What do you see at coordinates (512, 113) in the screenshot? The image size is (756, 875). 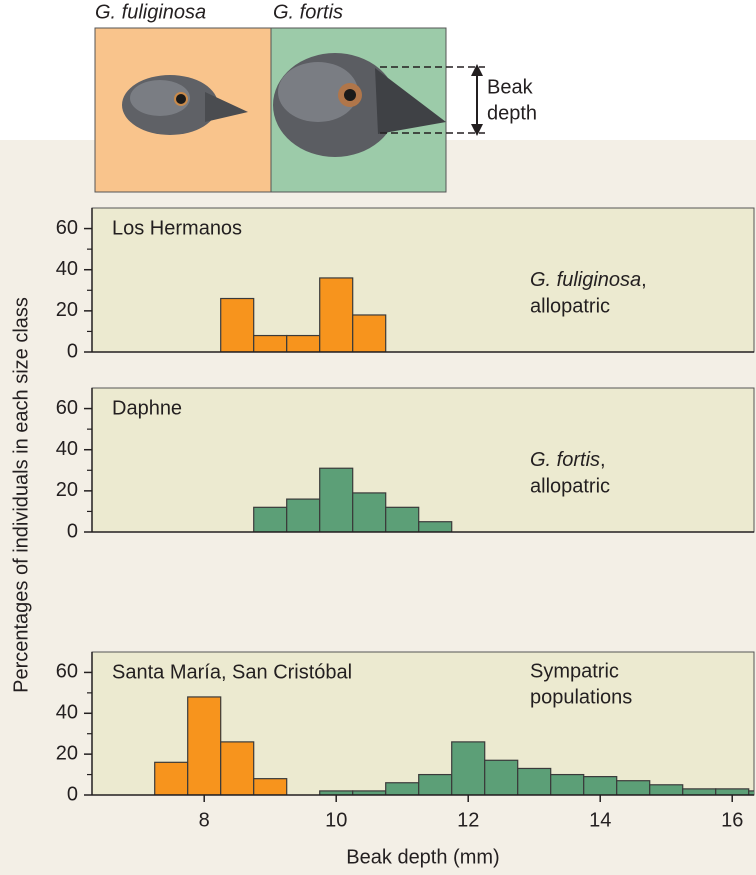 I see `measure-label: depth` at bounding box center [512, 113].